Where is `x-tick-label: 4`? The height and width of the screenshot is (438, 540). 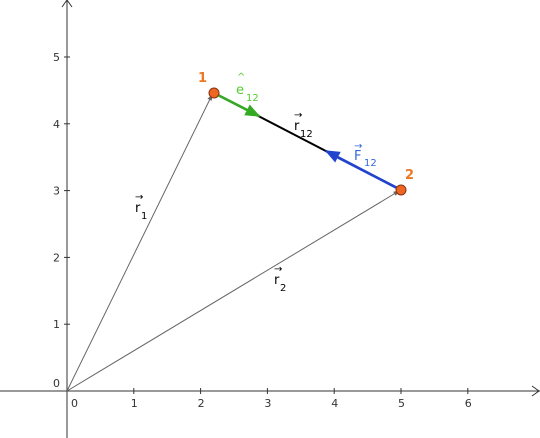 x-tick-label: 4 is located at coordinates (334, 403).